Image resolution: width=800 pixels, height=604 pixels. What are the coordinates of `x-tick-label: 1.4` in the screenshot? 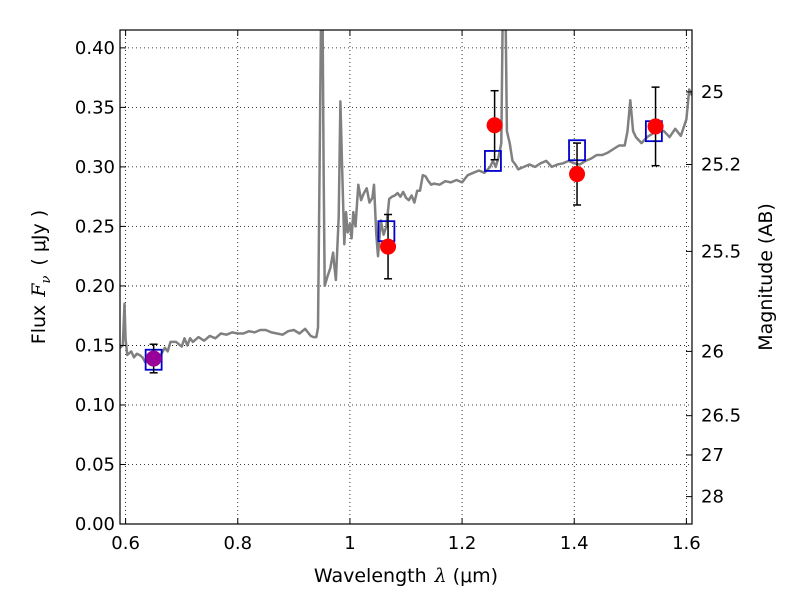 It's located at (574, 543).